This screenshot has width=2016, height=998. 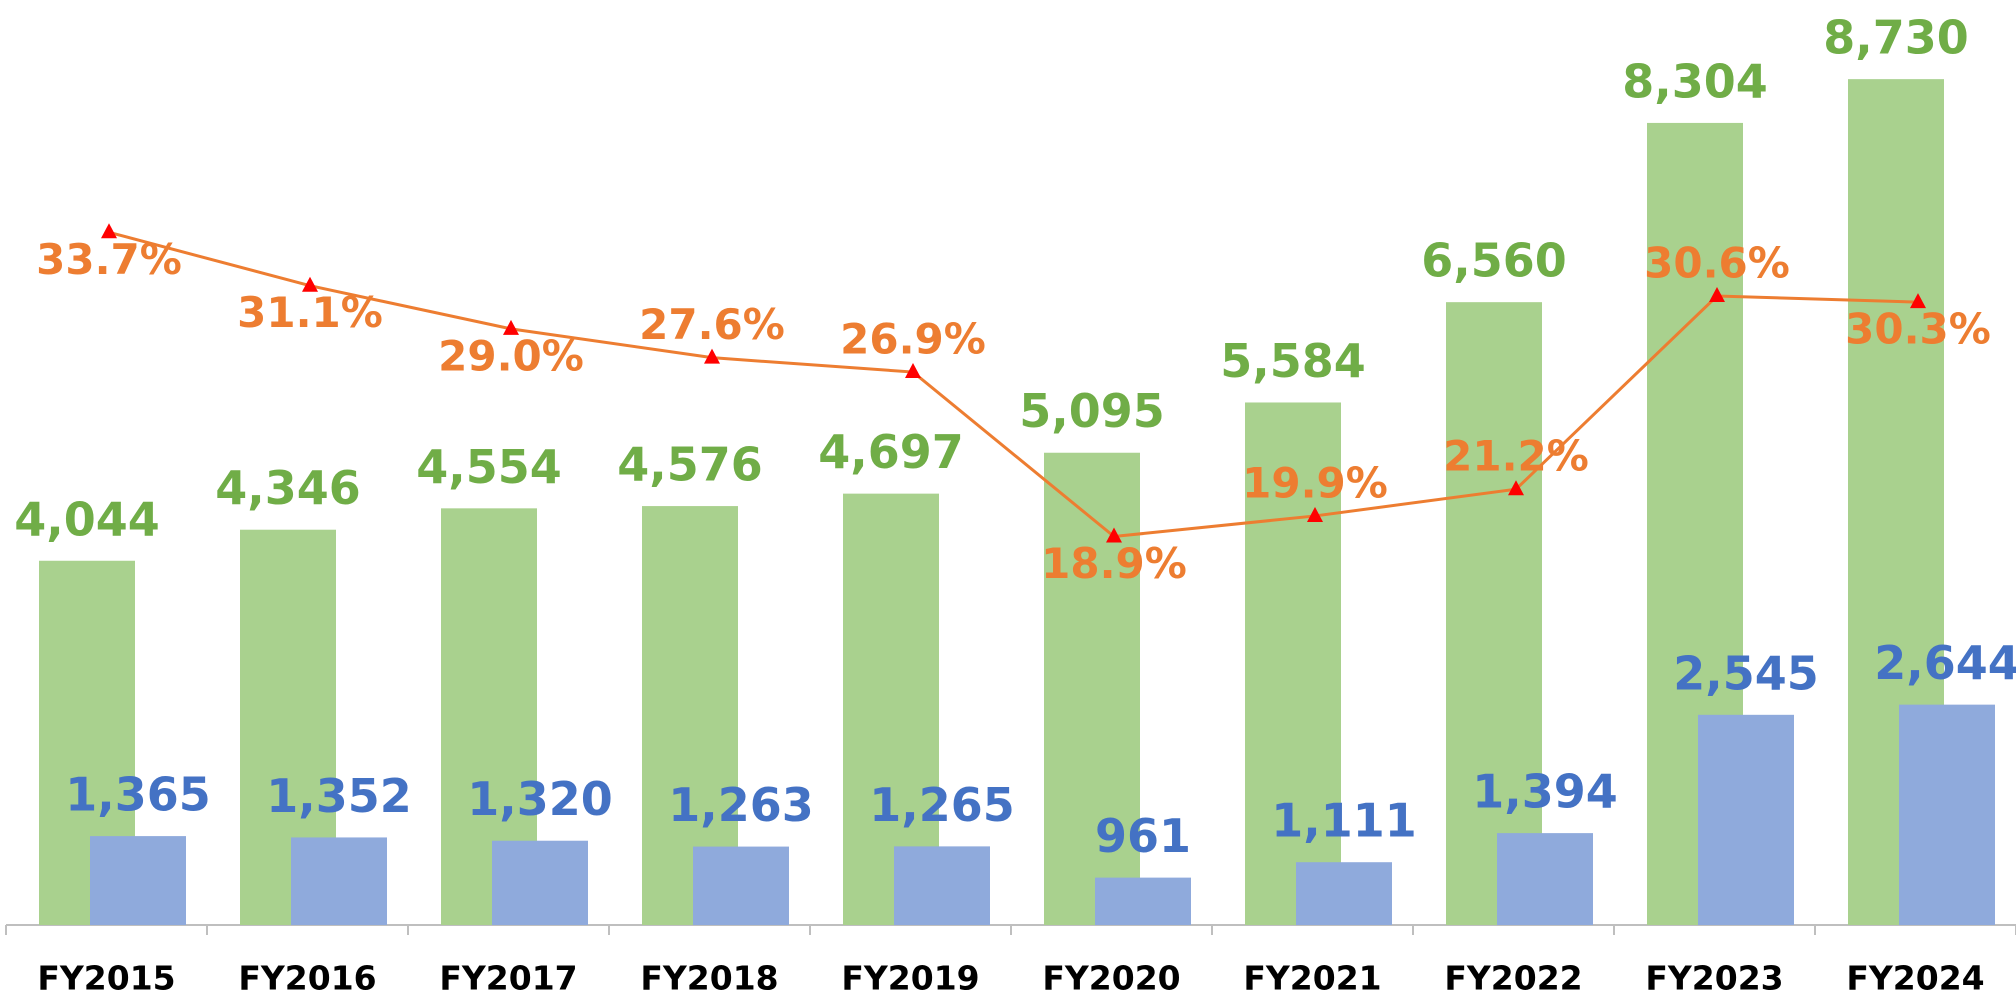 What do you see at coordinates (712, 324) in the screenshot?
I see `data-label: 27.6%` at bounding box center [712, 324].